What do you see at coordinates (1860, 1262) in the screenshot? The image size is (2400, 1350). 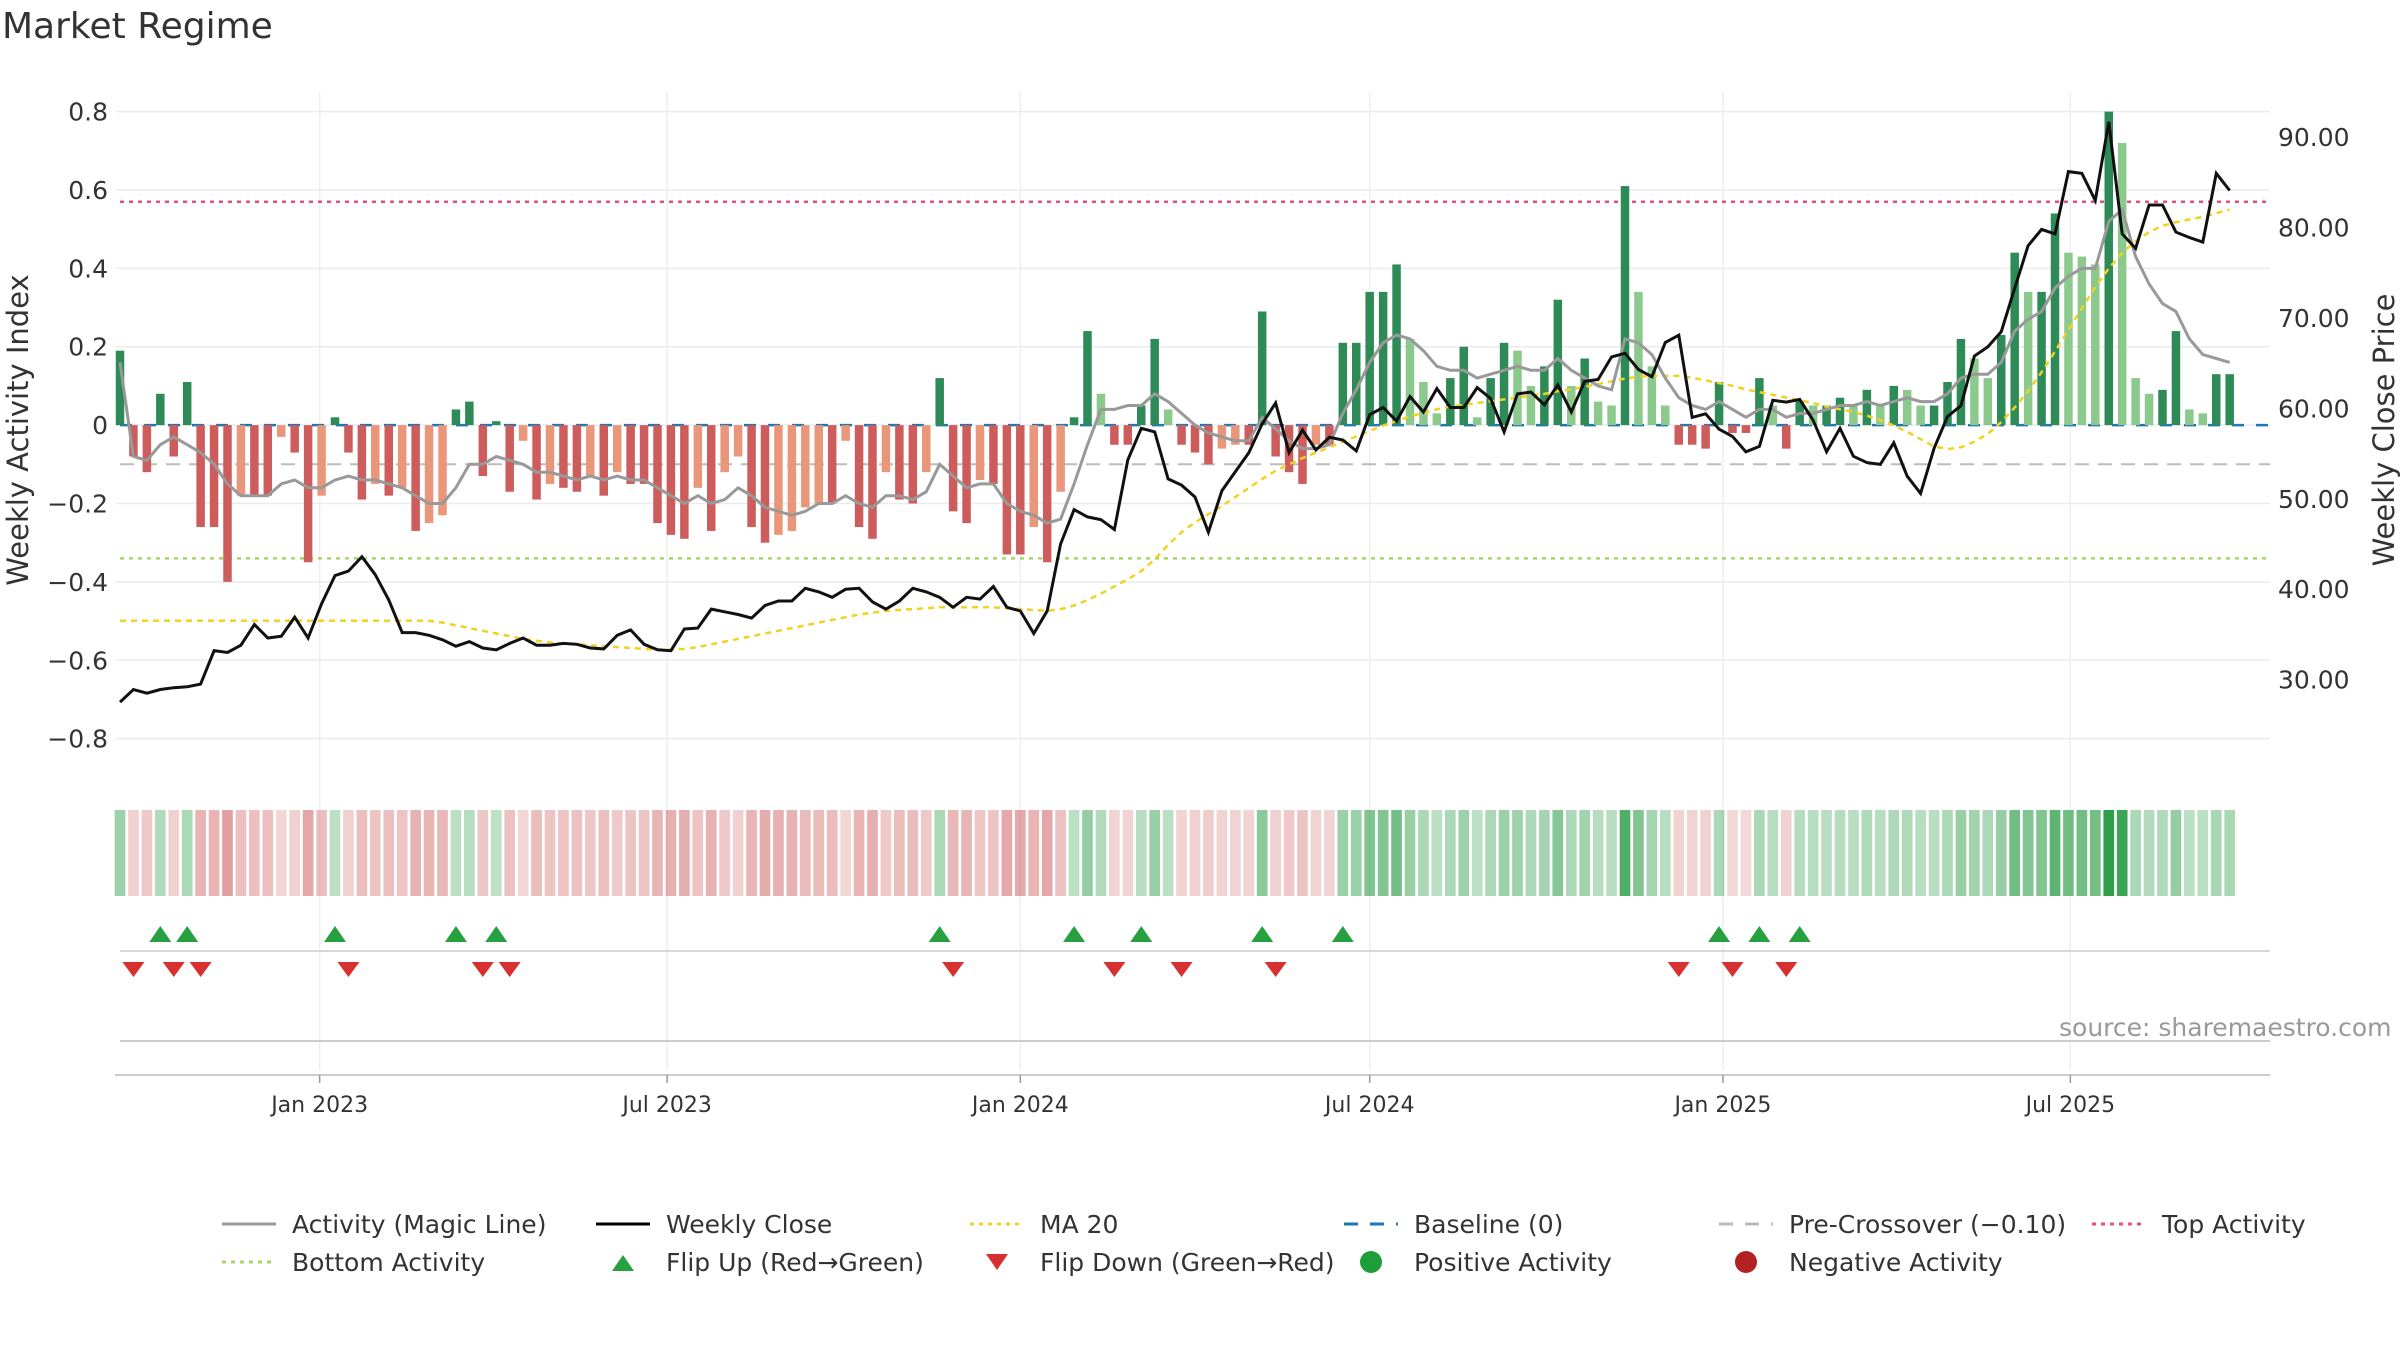 I see `legend-item: Negative Activity` at bounding box center [1860, 1262].